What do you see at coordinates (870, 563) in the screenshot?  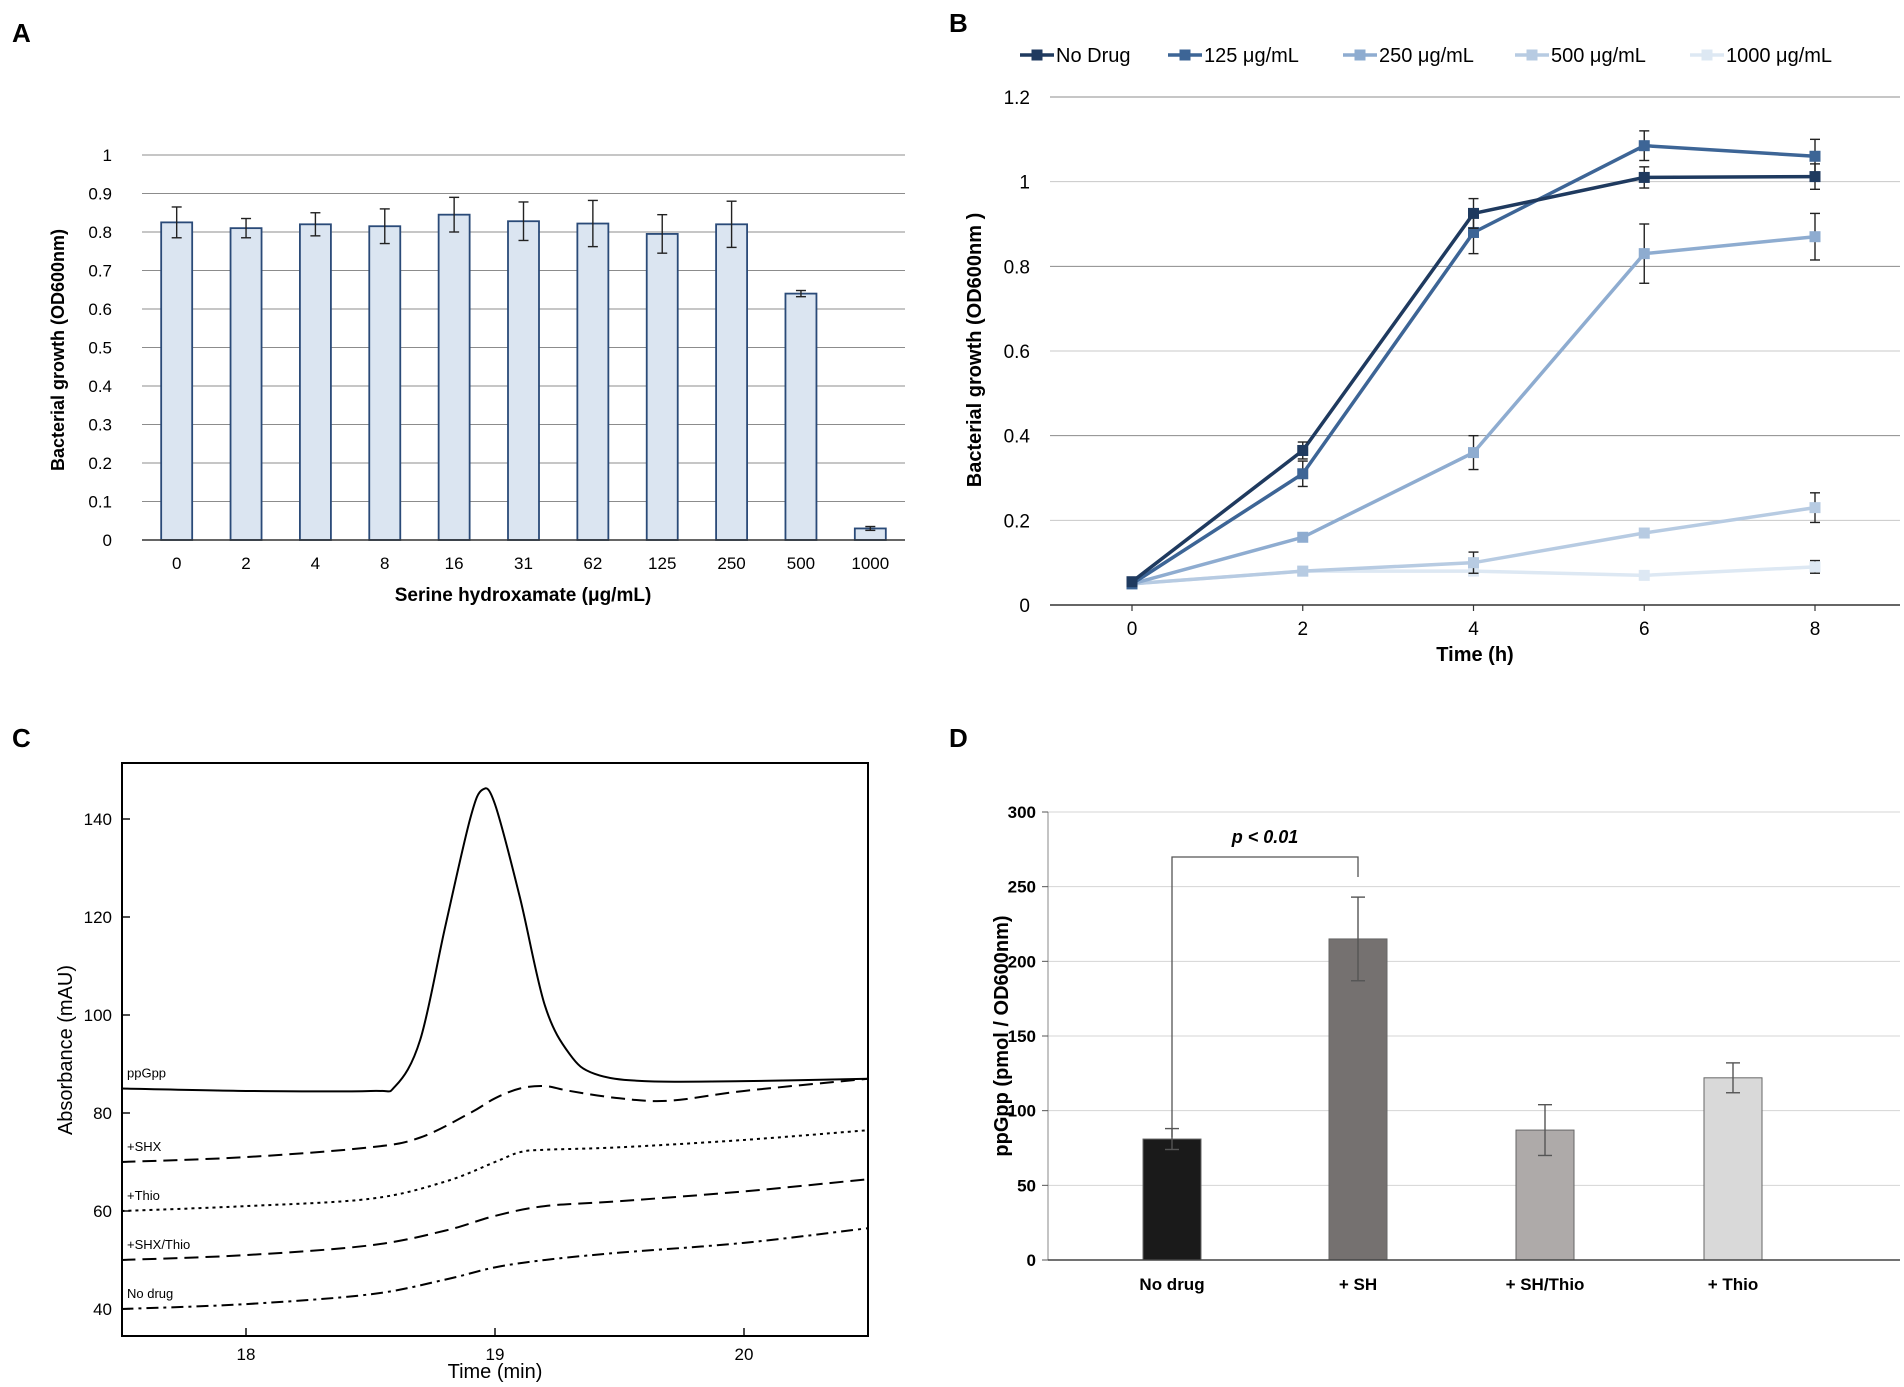 I see `panel-a-x-tick-label: 1000` at bounding box center [870, 563].